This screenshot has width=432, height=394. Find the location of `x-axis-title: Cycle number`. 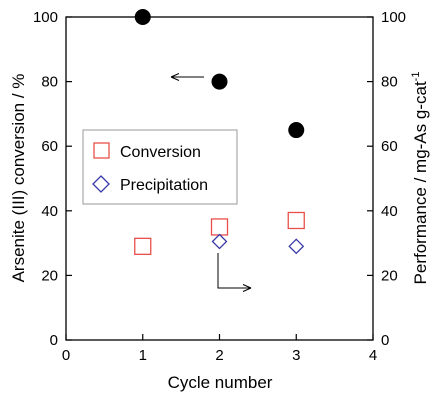

x-axis-title: Cycle number is located at coordinates (220, 382).